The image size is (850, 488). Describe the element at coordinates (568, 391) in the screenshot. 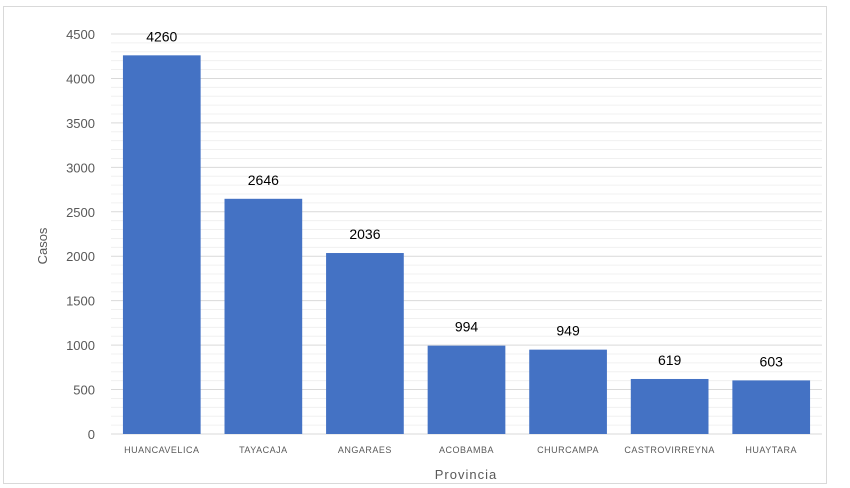

I see `bar-churcampa` at that location.